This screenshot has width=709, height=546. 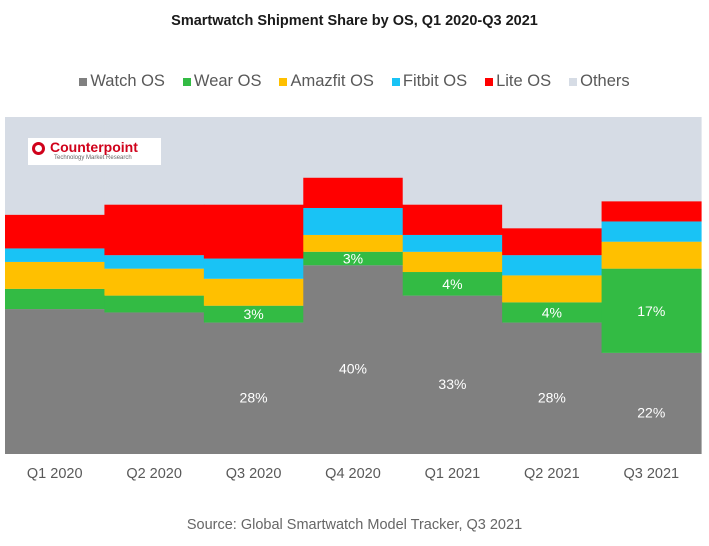 I want to click on legend-label: Lite OS, so click(x=524, y=81).